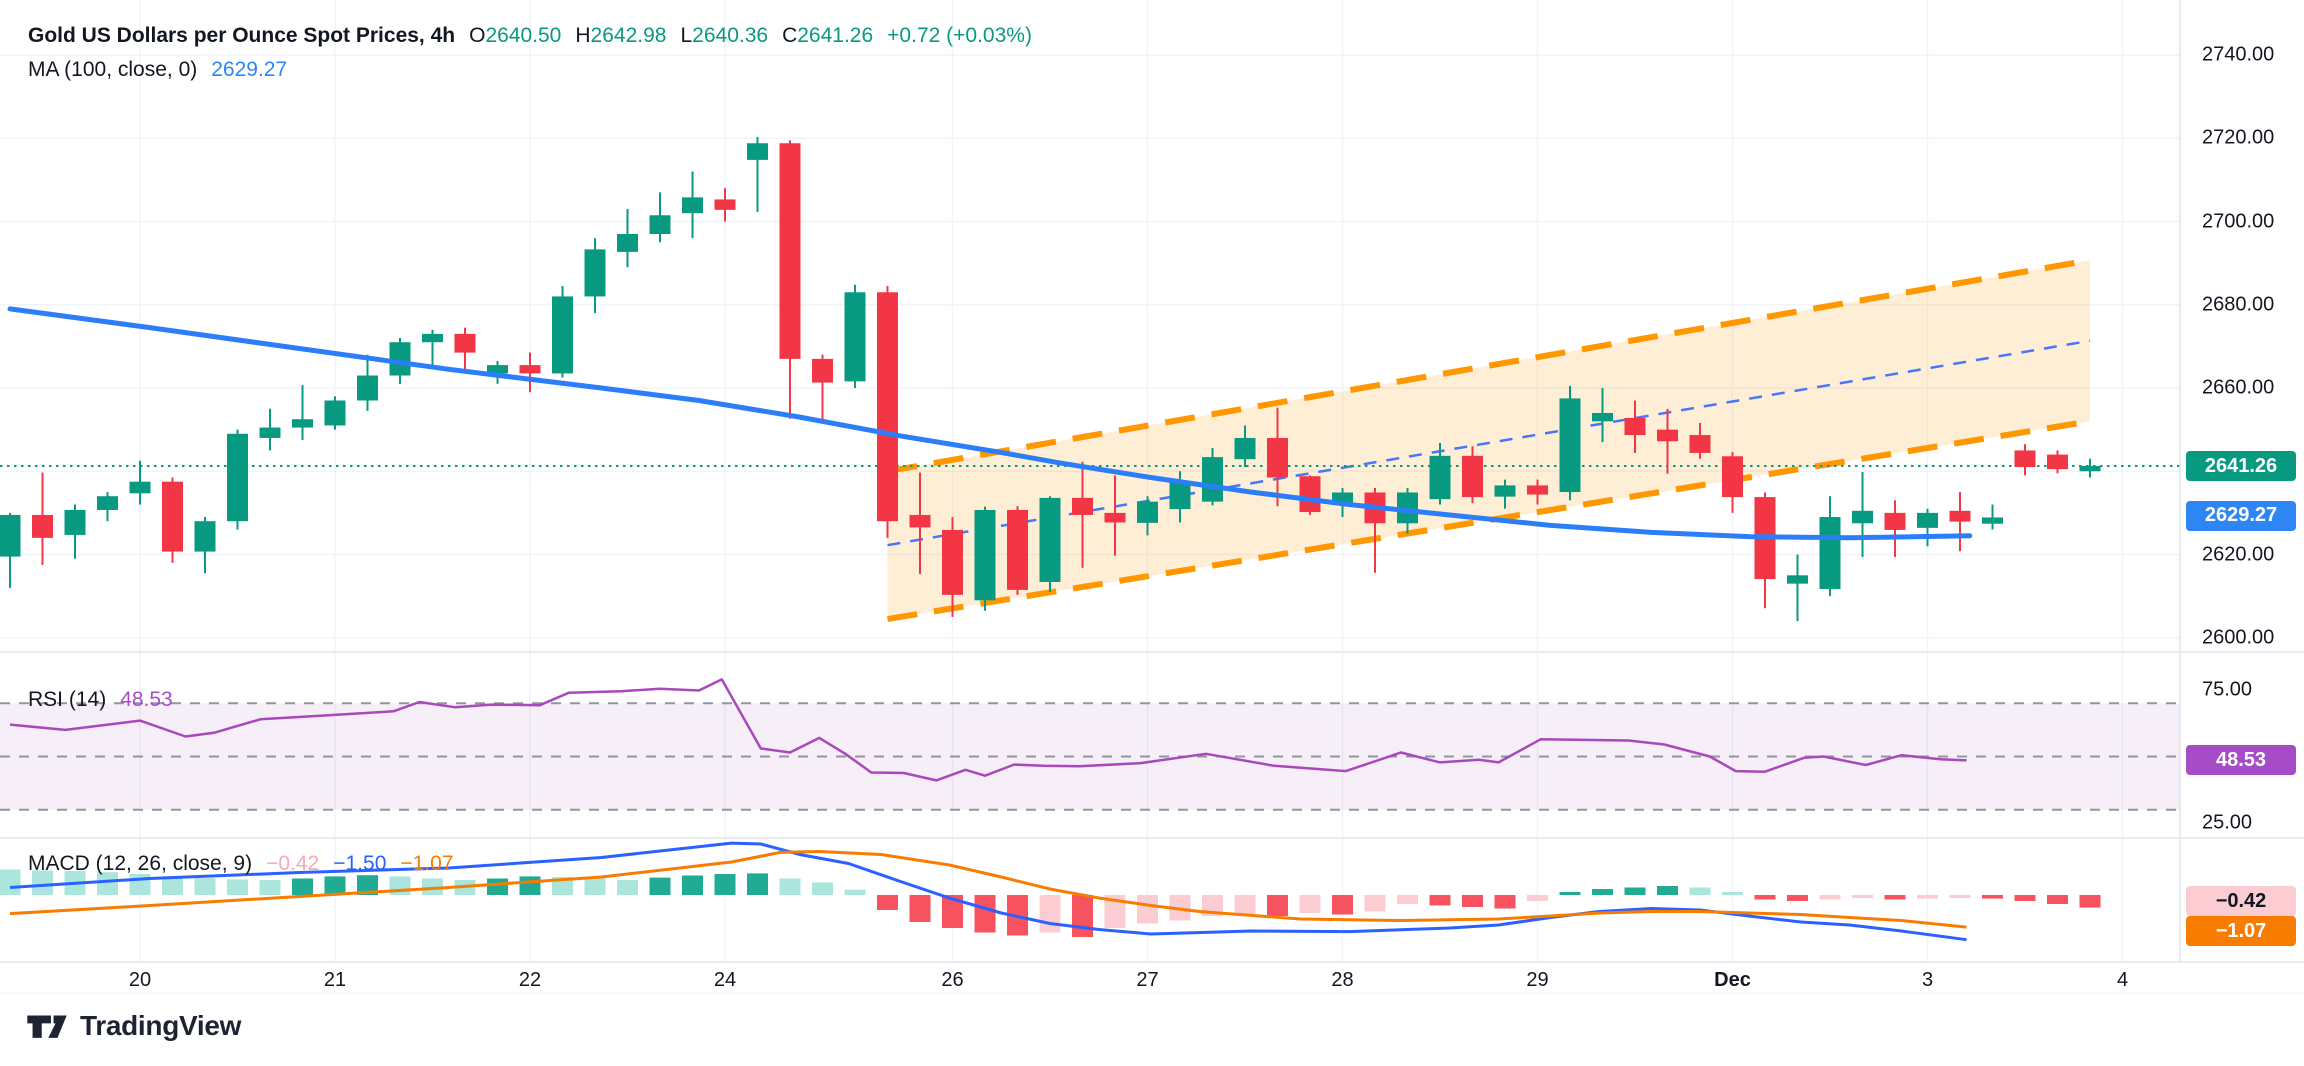 Image resolution: width=2304 pixels, height=1066 pixels. What do you see at coordinates (988, 730) in the screenshot?
I see `rsi-line` at bounding box center [988, 730].